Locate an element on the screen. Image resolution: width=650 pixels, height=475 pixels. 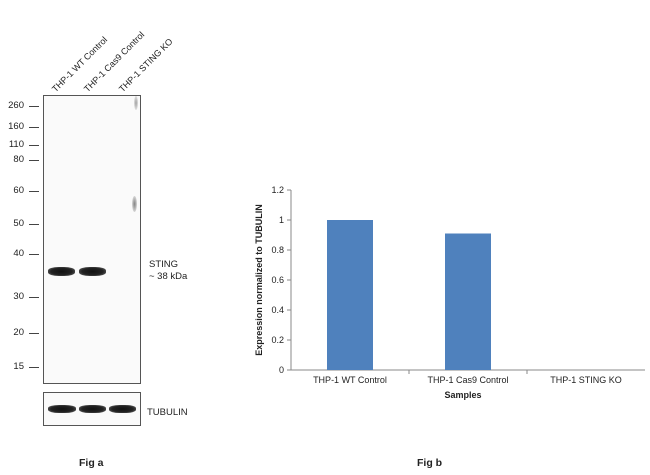
mw-label-30: 30 is located at coordinates (18, 296).